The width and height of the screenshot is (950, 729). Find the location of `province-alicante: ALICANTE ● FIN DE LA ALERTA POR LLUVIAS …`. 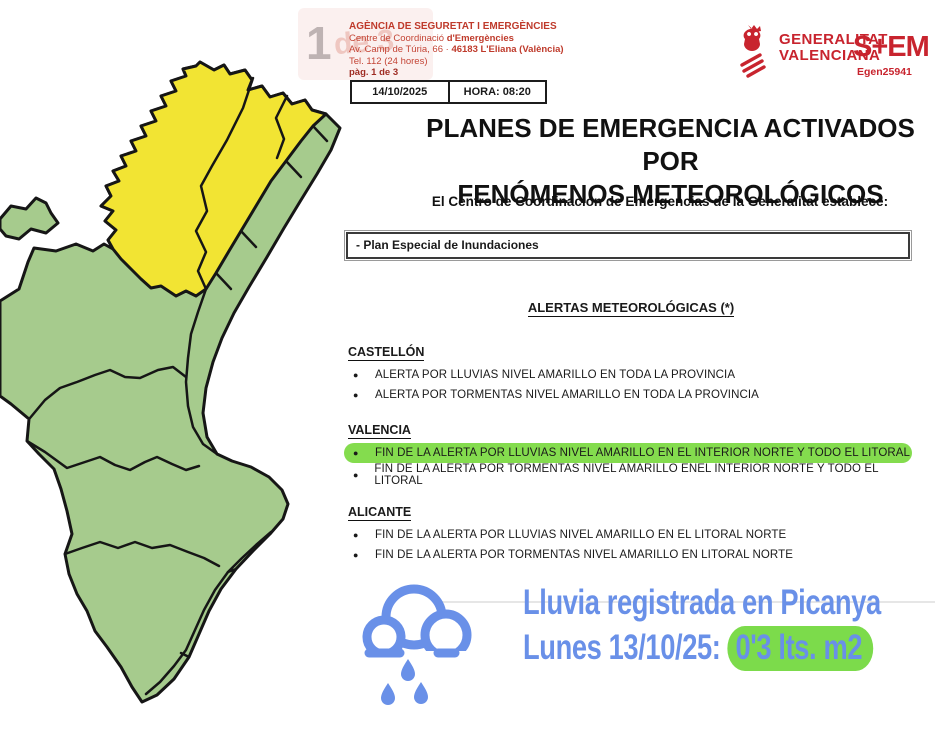

province-alicante: ALICANTE ● FIN DE LA ALERTA POR LLUVIAS … is located at coordinates (631, 534).